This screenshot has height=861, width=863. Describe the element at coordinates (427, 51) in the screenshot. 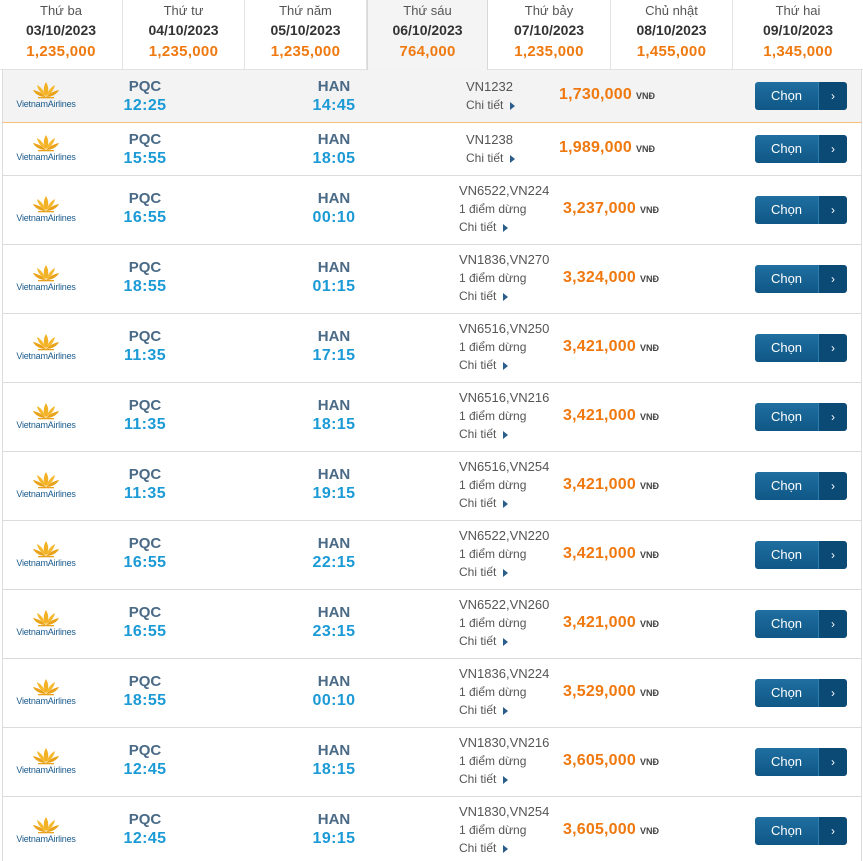

I see `date-tab-lowest-price: 764,000` at that location.